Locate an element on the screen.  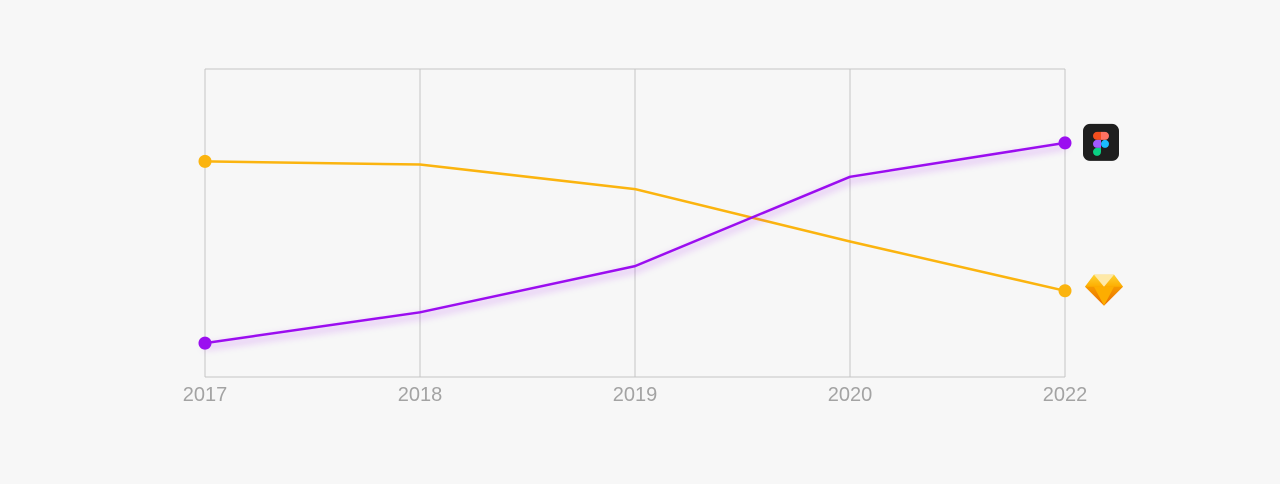
x-tick-label: 2019 is located at coordinates (635, 395).